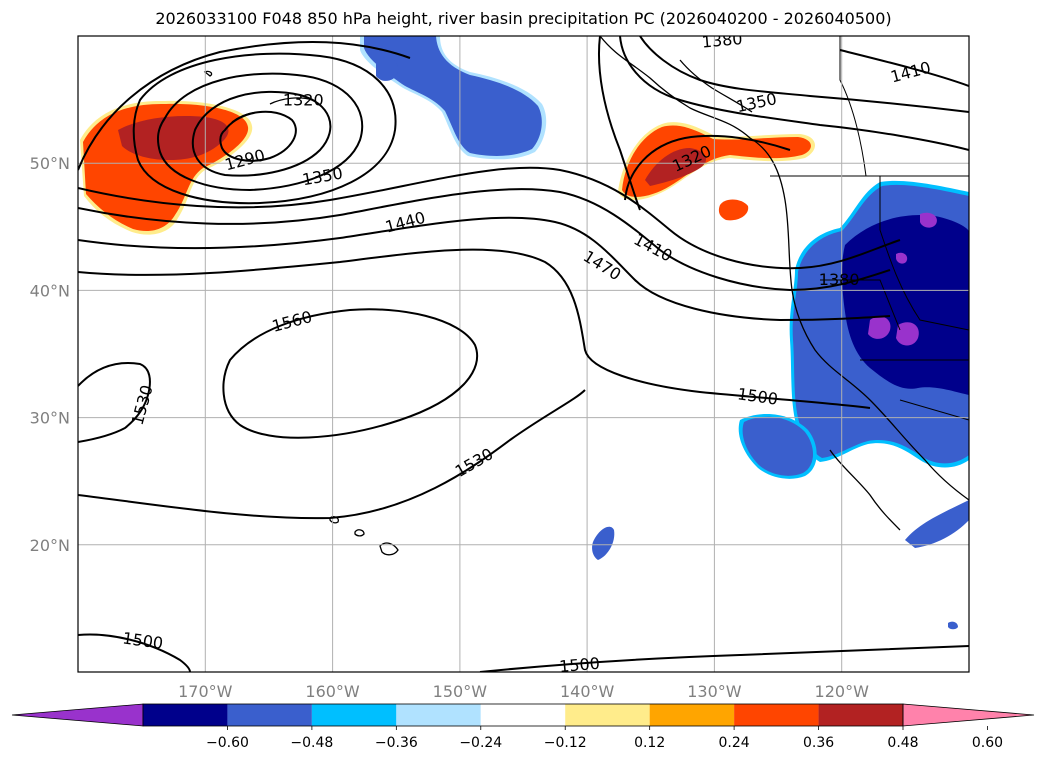 The height and width of the screenshot is (765, 1047). Describe the element at coordinates (842, 691) in the screenshot. I see `lon-tick-label: 120°W` at that location.